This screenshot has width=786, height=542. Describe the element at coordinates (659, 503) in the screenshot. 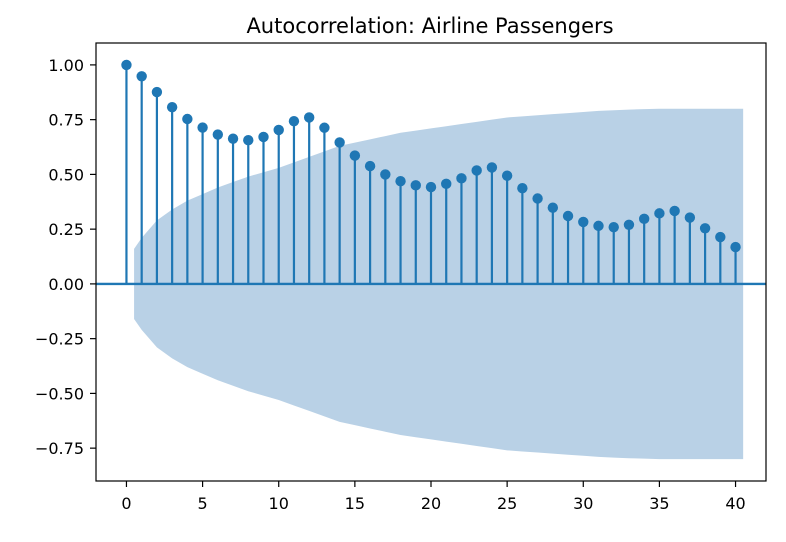

I see `x-tick-label-35: 35` at that location.